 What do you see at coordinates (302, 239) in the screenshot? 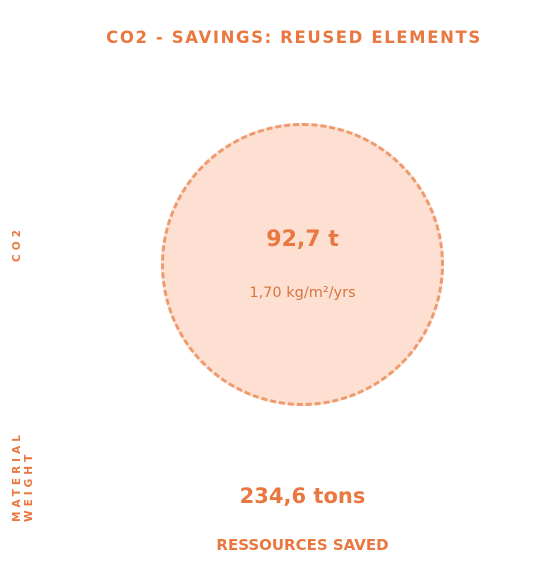
I see `co2-savings-value: 92,7 t` at bounding box center [302, 239].